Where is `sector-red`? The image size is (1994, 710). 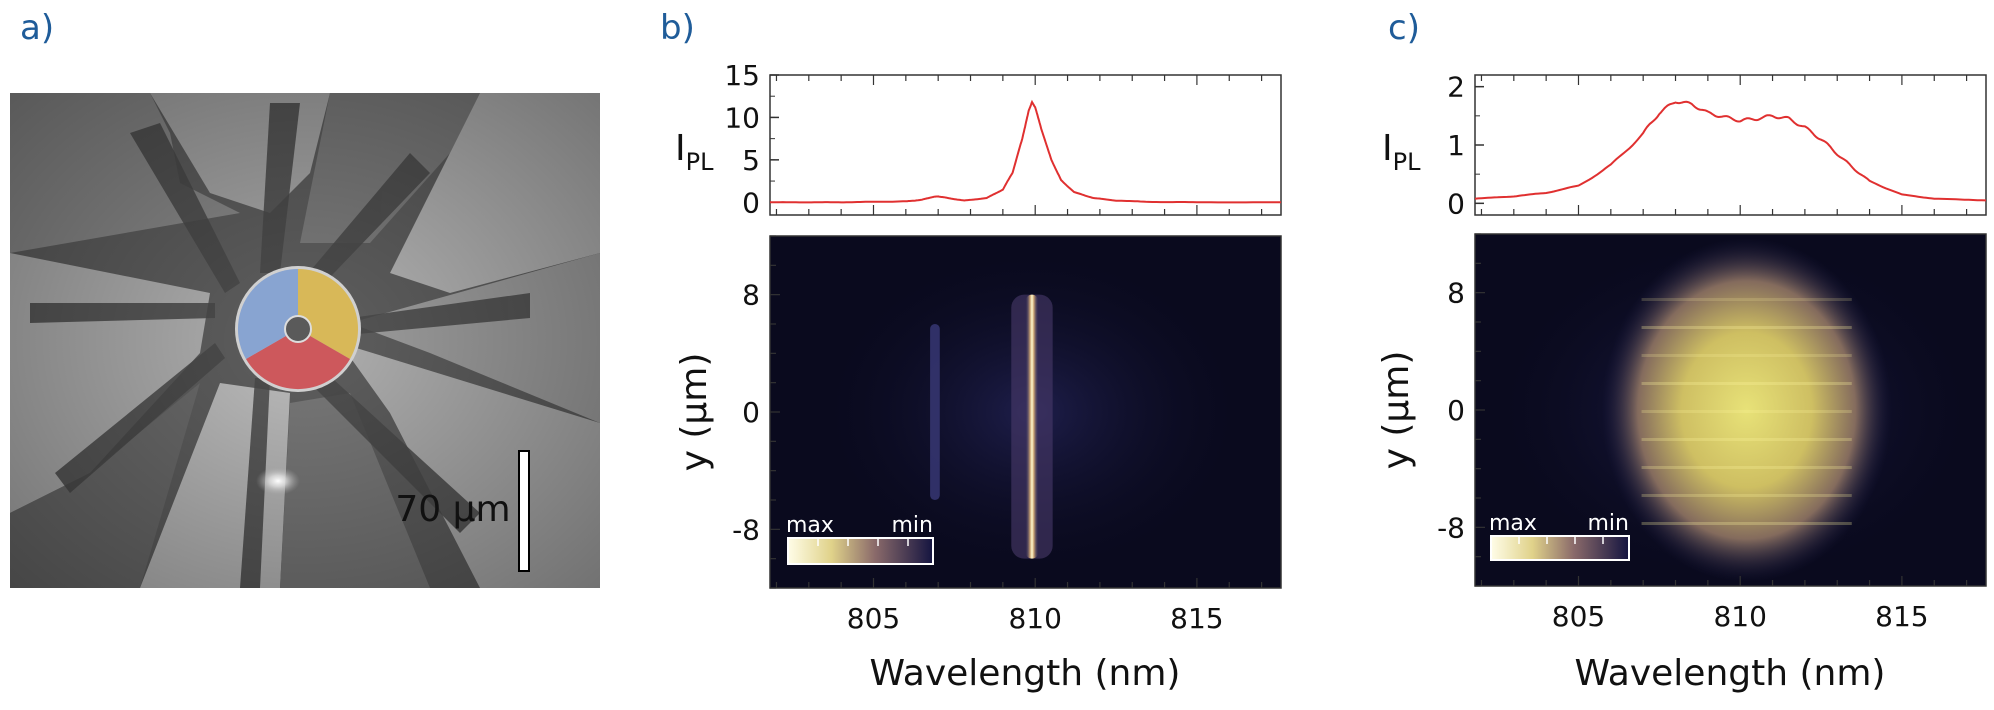
sector-red is located at coordinates (298, 359).